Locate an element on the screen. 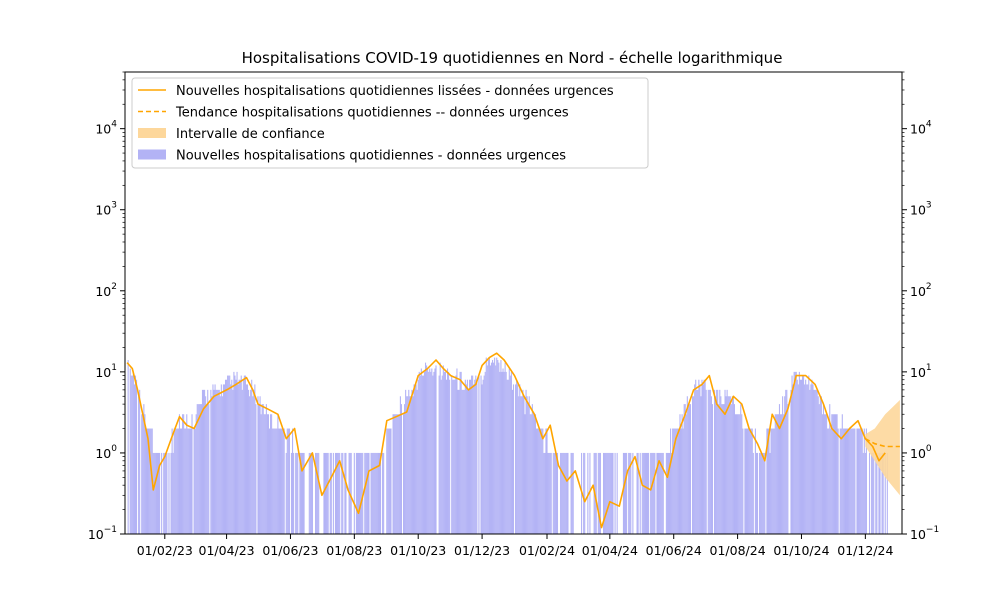 Image resolution: width=1000 pixels, height=600 pixels. x-tick-label: 01/12/24 is located at coordinates (865, 550).